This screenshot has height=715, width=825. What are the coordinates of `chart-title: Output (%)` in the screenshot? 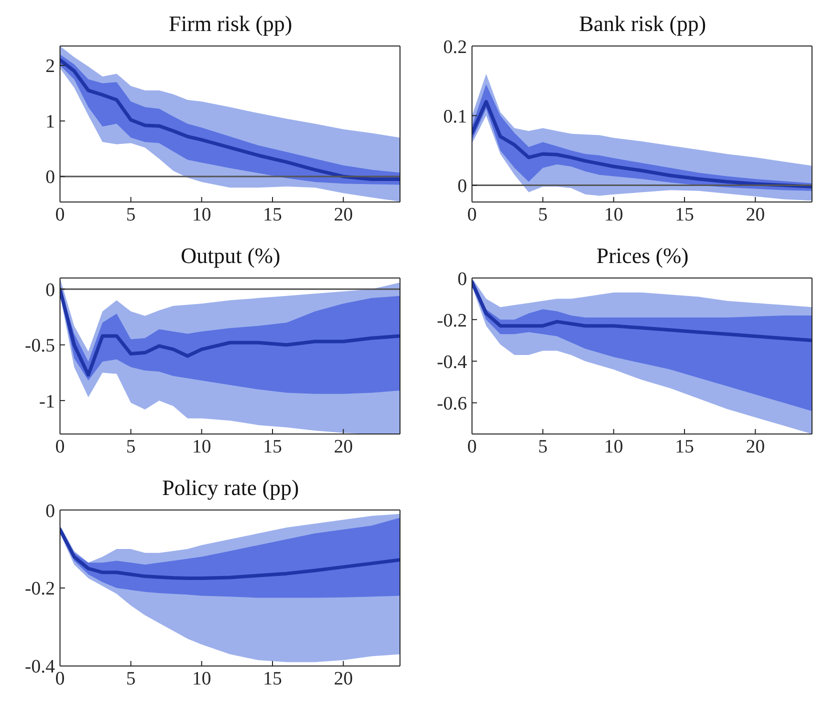 It's located at (231, 256).